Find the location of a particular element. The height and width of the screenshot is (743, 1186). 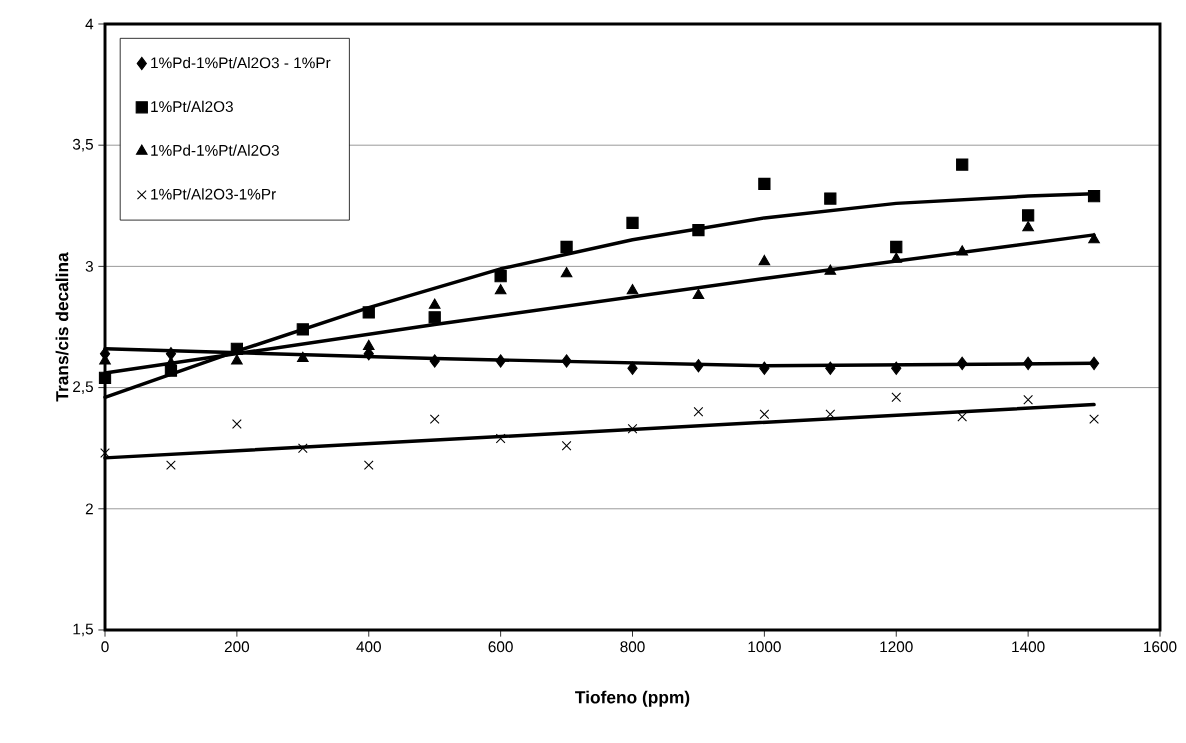

legend-label: 1%Pt/Al2O3 is located at coordinates (192, 106).